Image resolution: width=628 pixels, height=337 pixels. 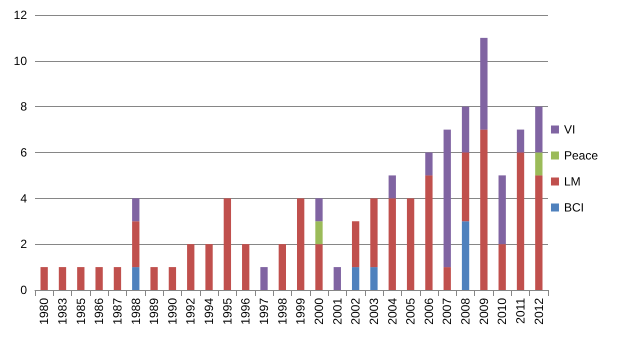 What do you see at coordinates (264, 311) in the screenshot?
I see `x-tick-label: 1997` at bounding box center [264, 311].